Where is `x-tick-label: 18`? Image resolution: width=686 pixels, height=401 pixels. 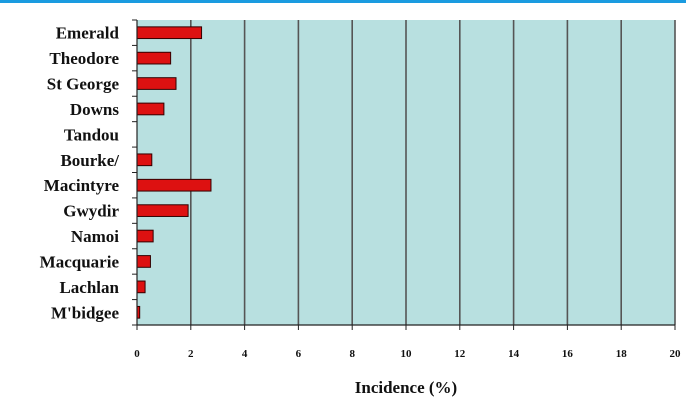 x-tick-label: 18 is located at coordinates (622, 354).